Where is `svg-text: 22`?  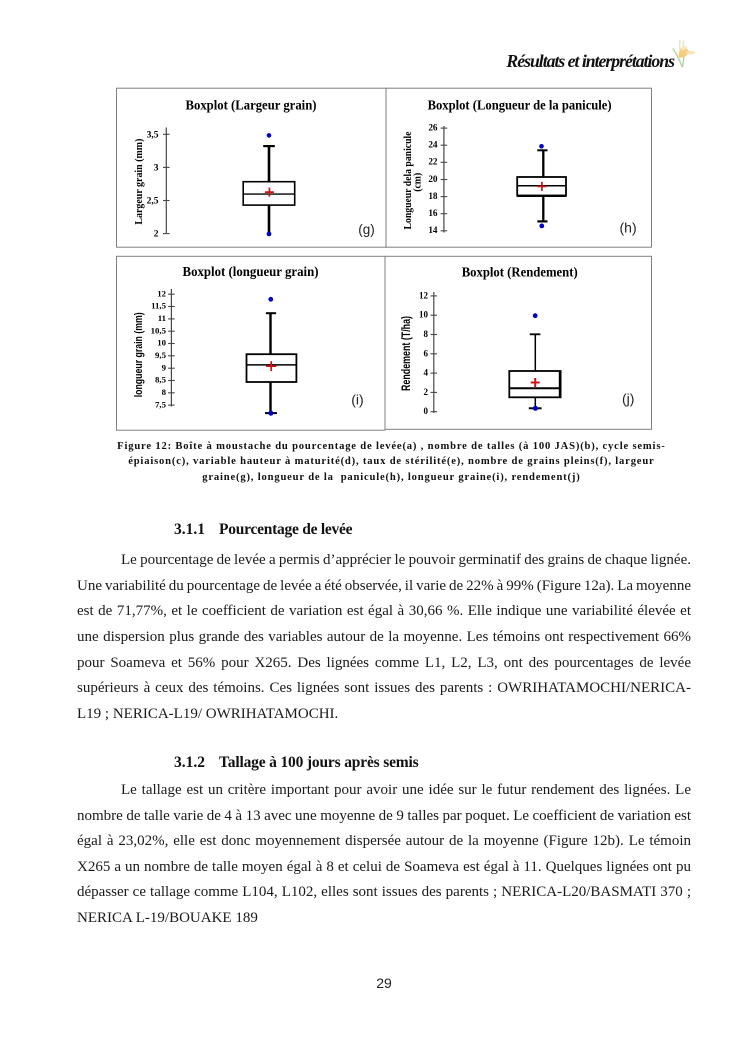
svg-text: 22 is located at coordinates (433, 162).